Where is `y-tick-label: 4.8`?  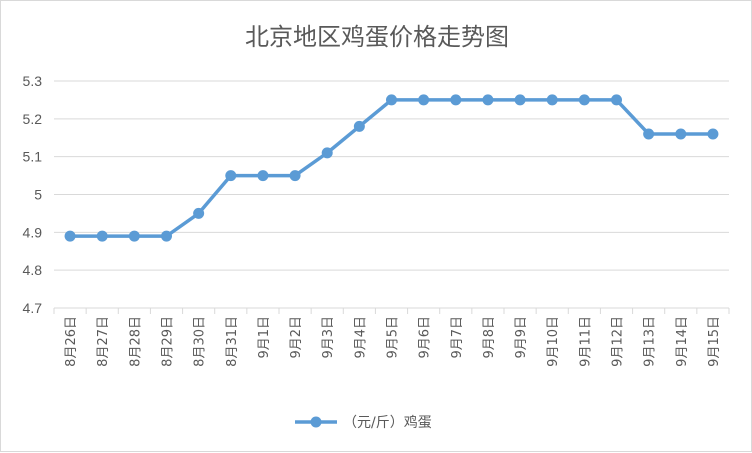 y-tick-label: 4.8 is located at coordinates (33, 270).